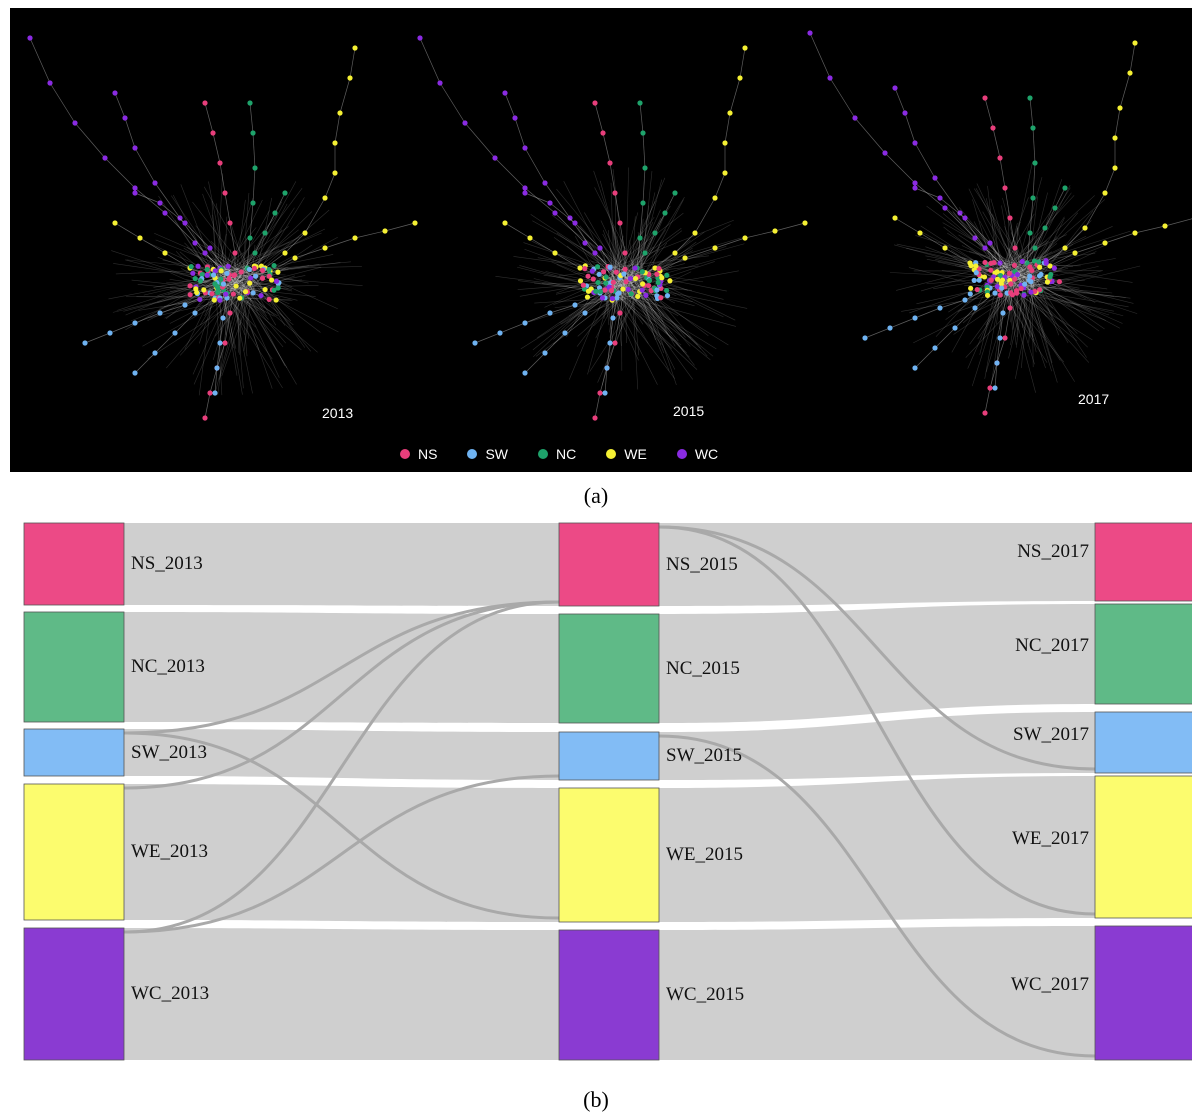 Image resolution: width=1192 pixels, height=1115 pixels. I want to click on sankey-node-label: NS_2013, so click(167, 563).